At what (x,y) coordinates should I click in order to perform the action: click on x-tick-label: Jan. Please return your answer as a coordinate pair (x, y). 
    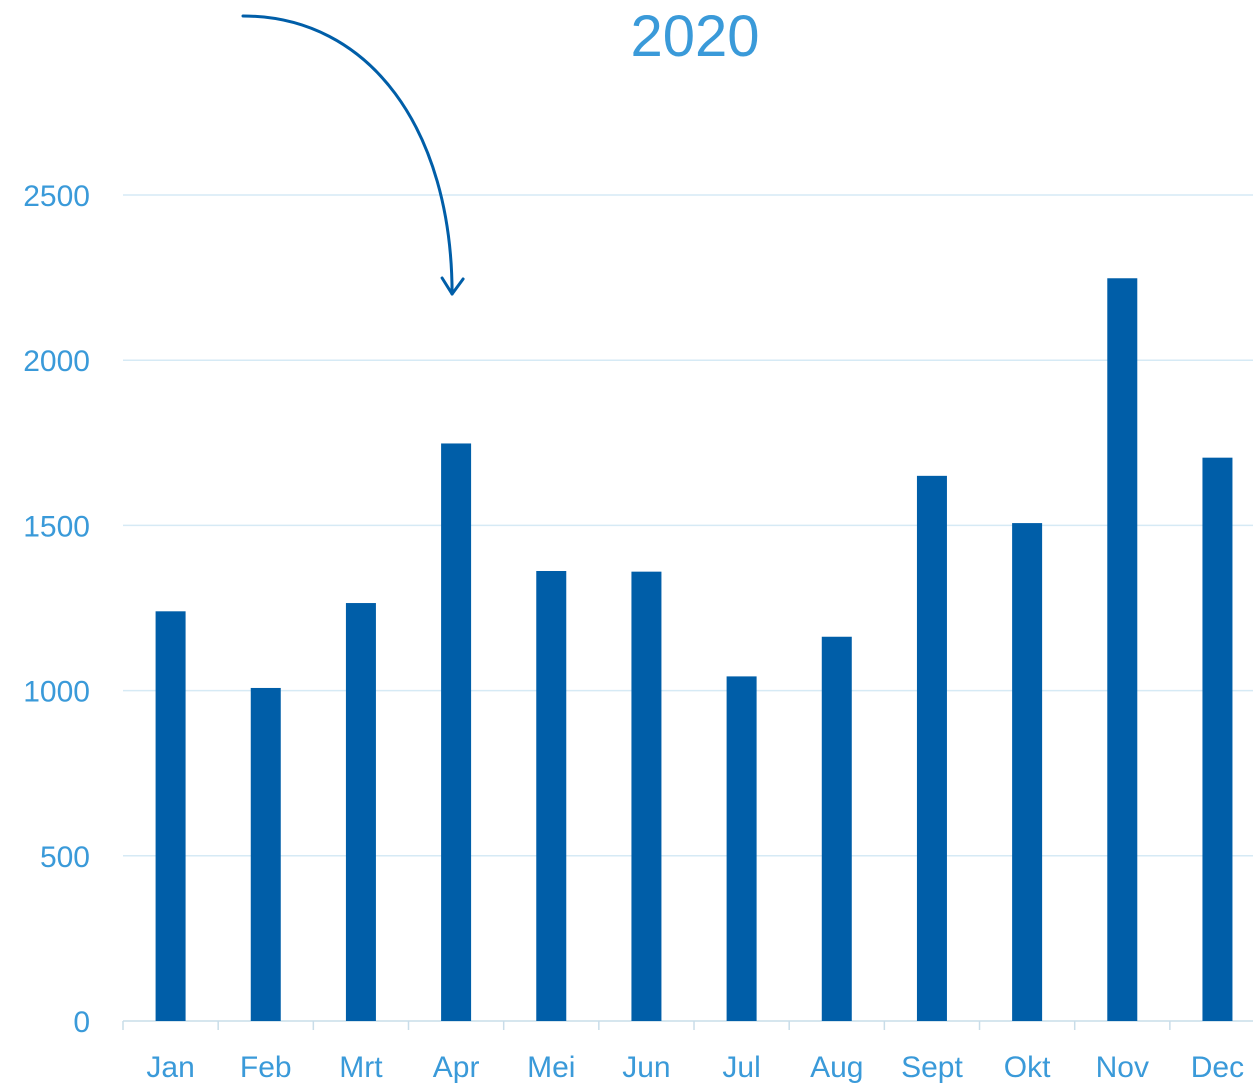
    Looking at the image, I should click on (170, 1067).